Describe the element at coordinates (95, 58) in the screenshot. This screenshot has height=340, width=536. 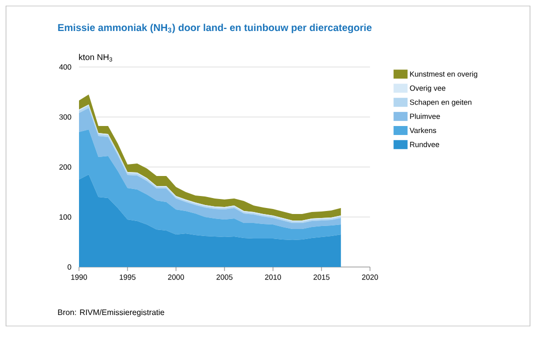
I see `y-axis-title: kton NH$_{3}$` at that location.